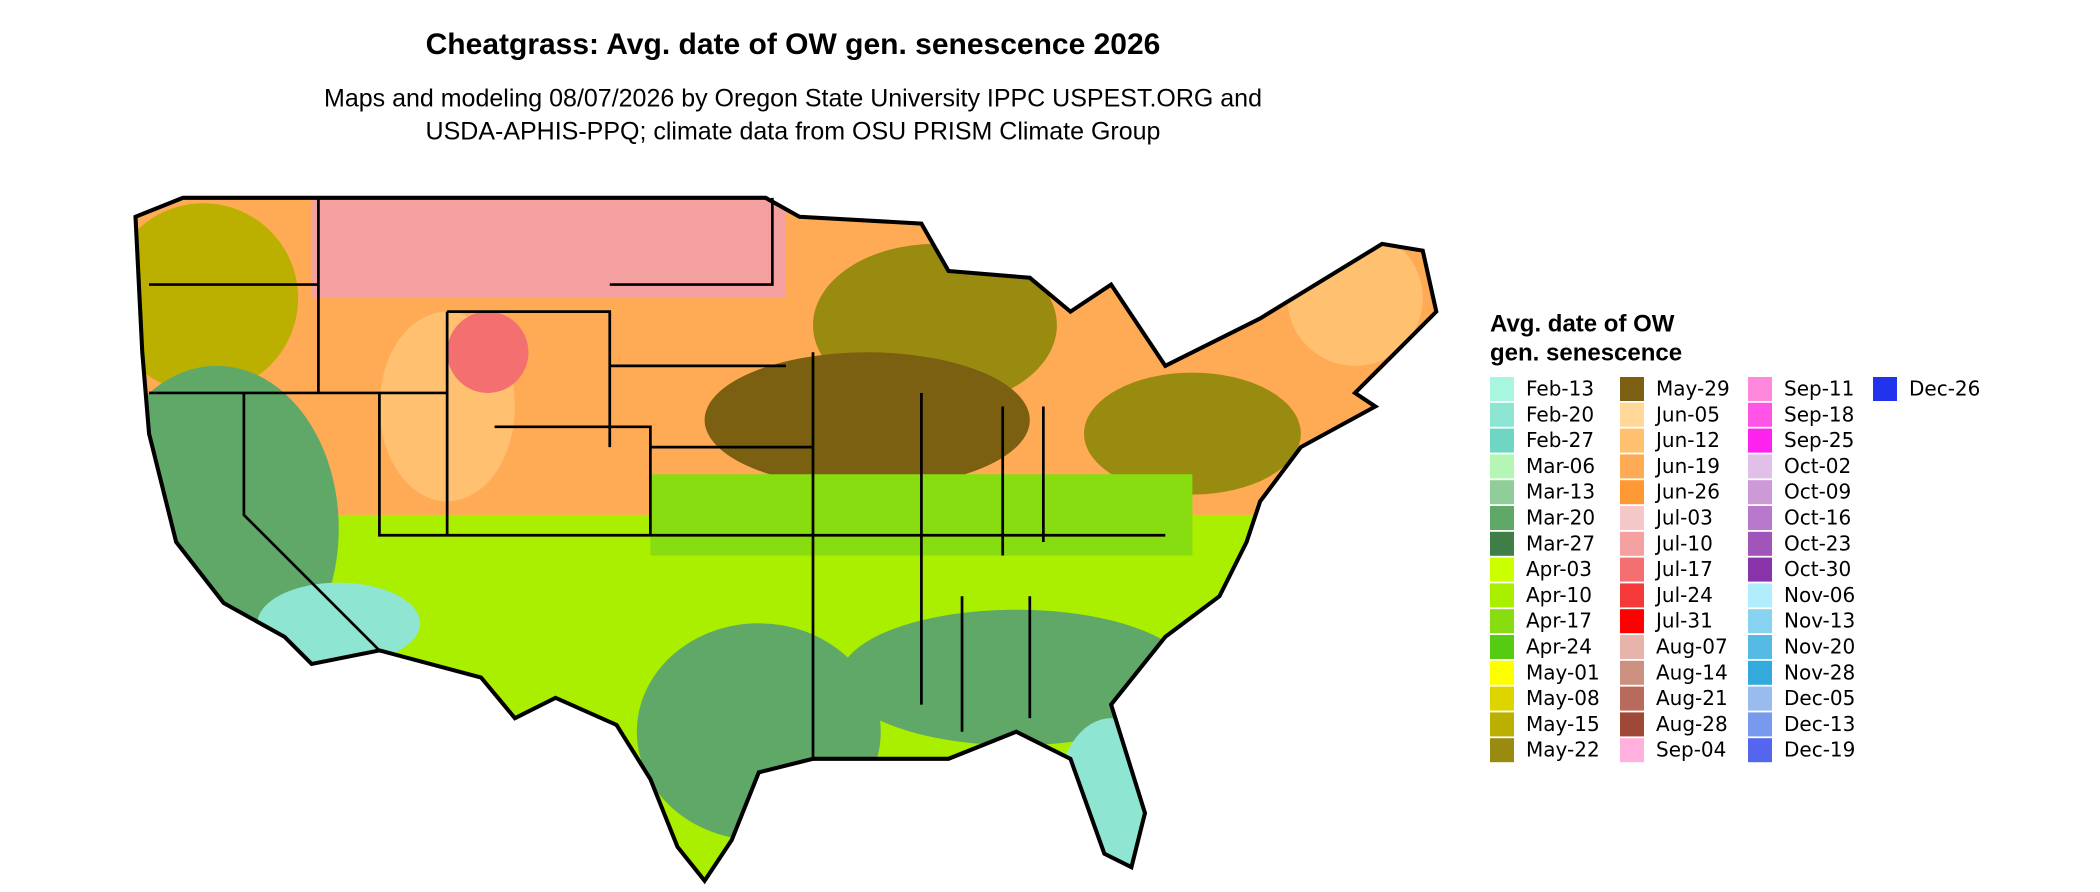 This screenshot has height=892, width=2100. What do you see at coordinates (1559, 621) in the screenshot?
I see `legend-label: Apr-17` at bounding box center [1559, 621].